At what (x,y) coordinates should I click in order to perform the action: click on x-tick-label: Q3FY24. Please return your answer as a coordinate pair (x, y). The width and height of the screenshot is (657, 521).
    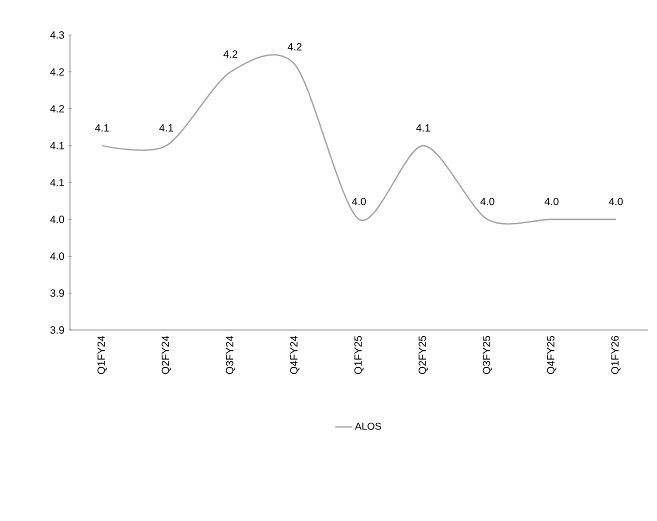
    Looking at the image, I should click on (231, 355).